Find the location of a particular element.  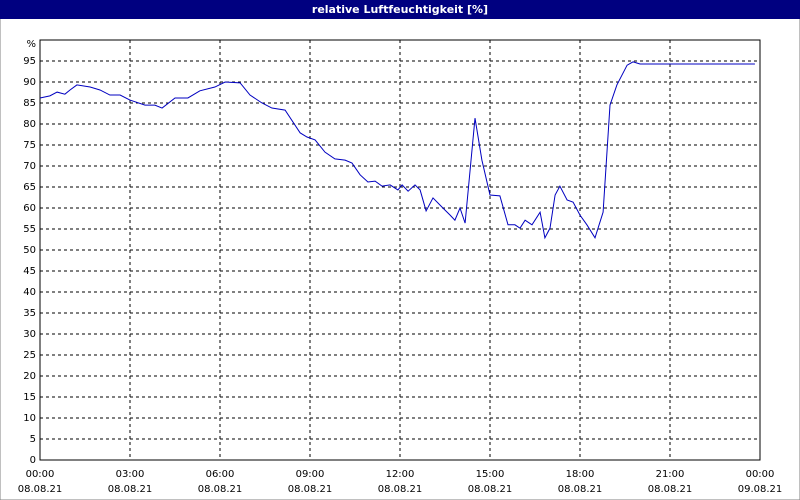

y-tick-label: 15 is located at coordinates (29, 397).